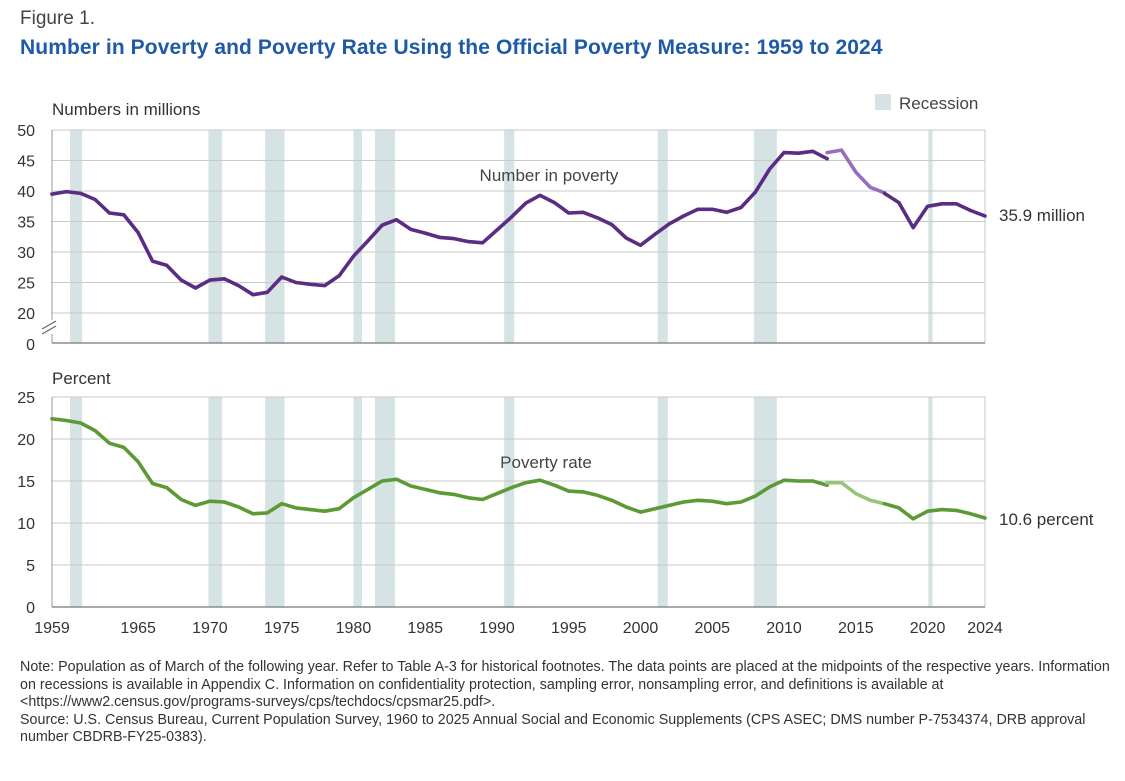 The height and width of the screenshot is (781, 1125). I want to click on data-point-number-1990, so click(497, 230).